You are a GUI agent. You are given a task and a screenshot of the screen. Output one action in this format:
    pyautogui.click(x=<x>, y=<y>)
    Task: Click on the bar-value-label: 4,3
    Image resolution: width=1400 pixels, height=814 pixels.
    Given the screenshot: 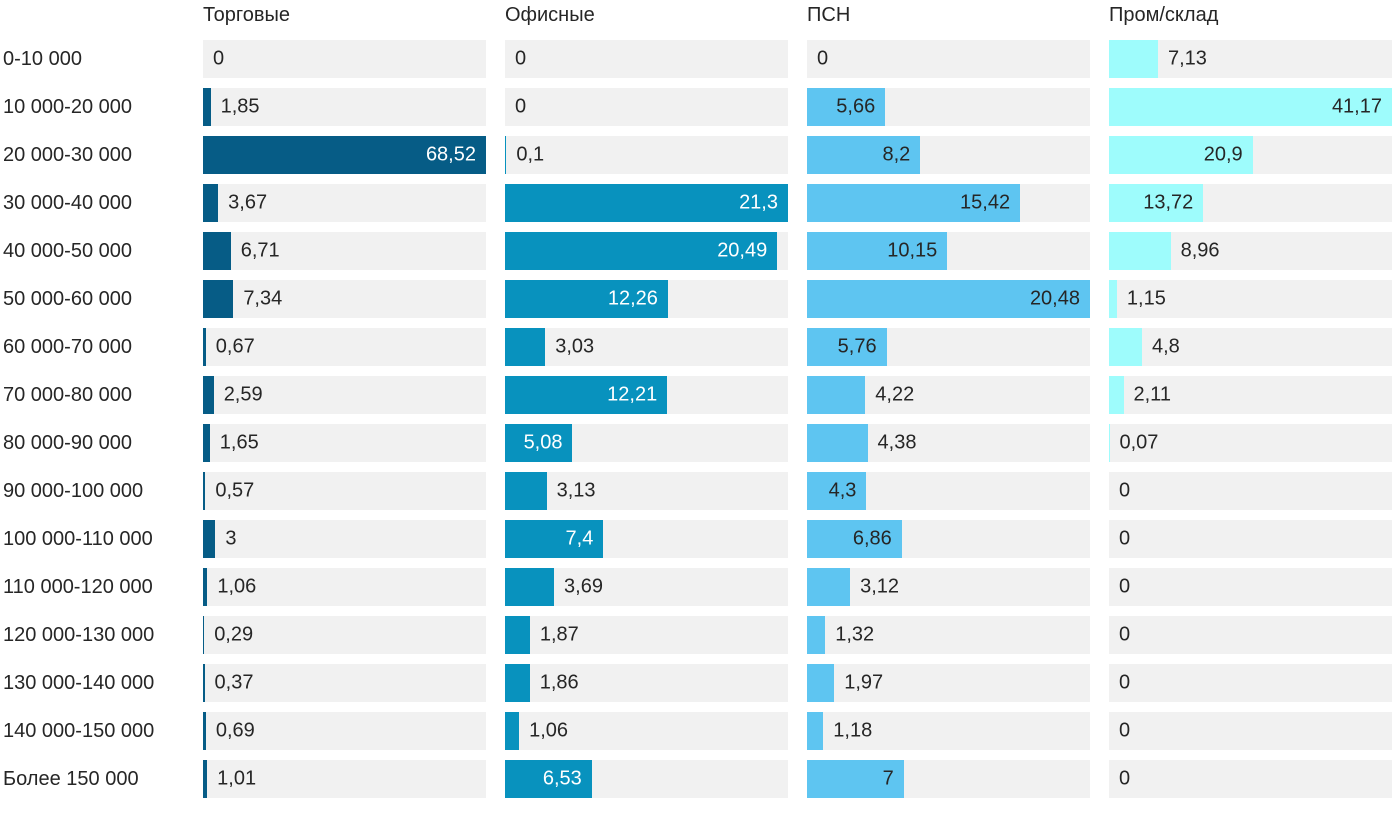 What is the action you would take?
    pyautogui.click(x=842, y=490)
    